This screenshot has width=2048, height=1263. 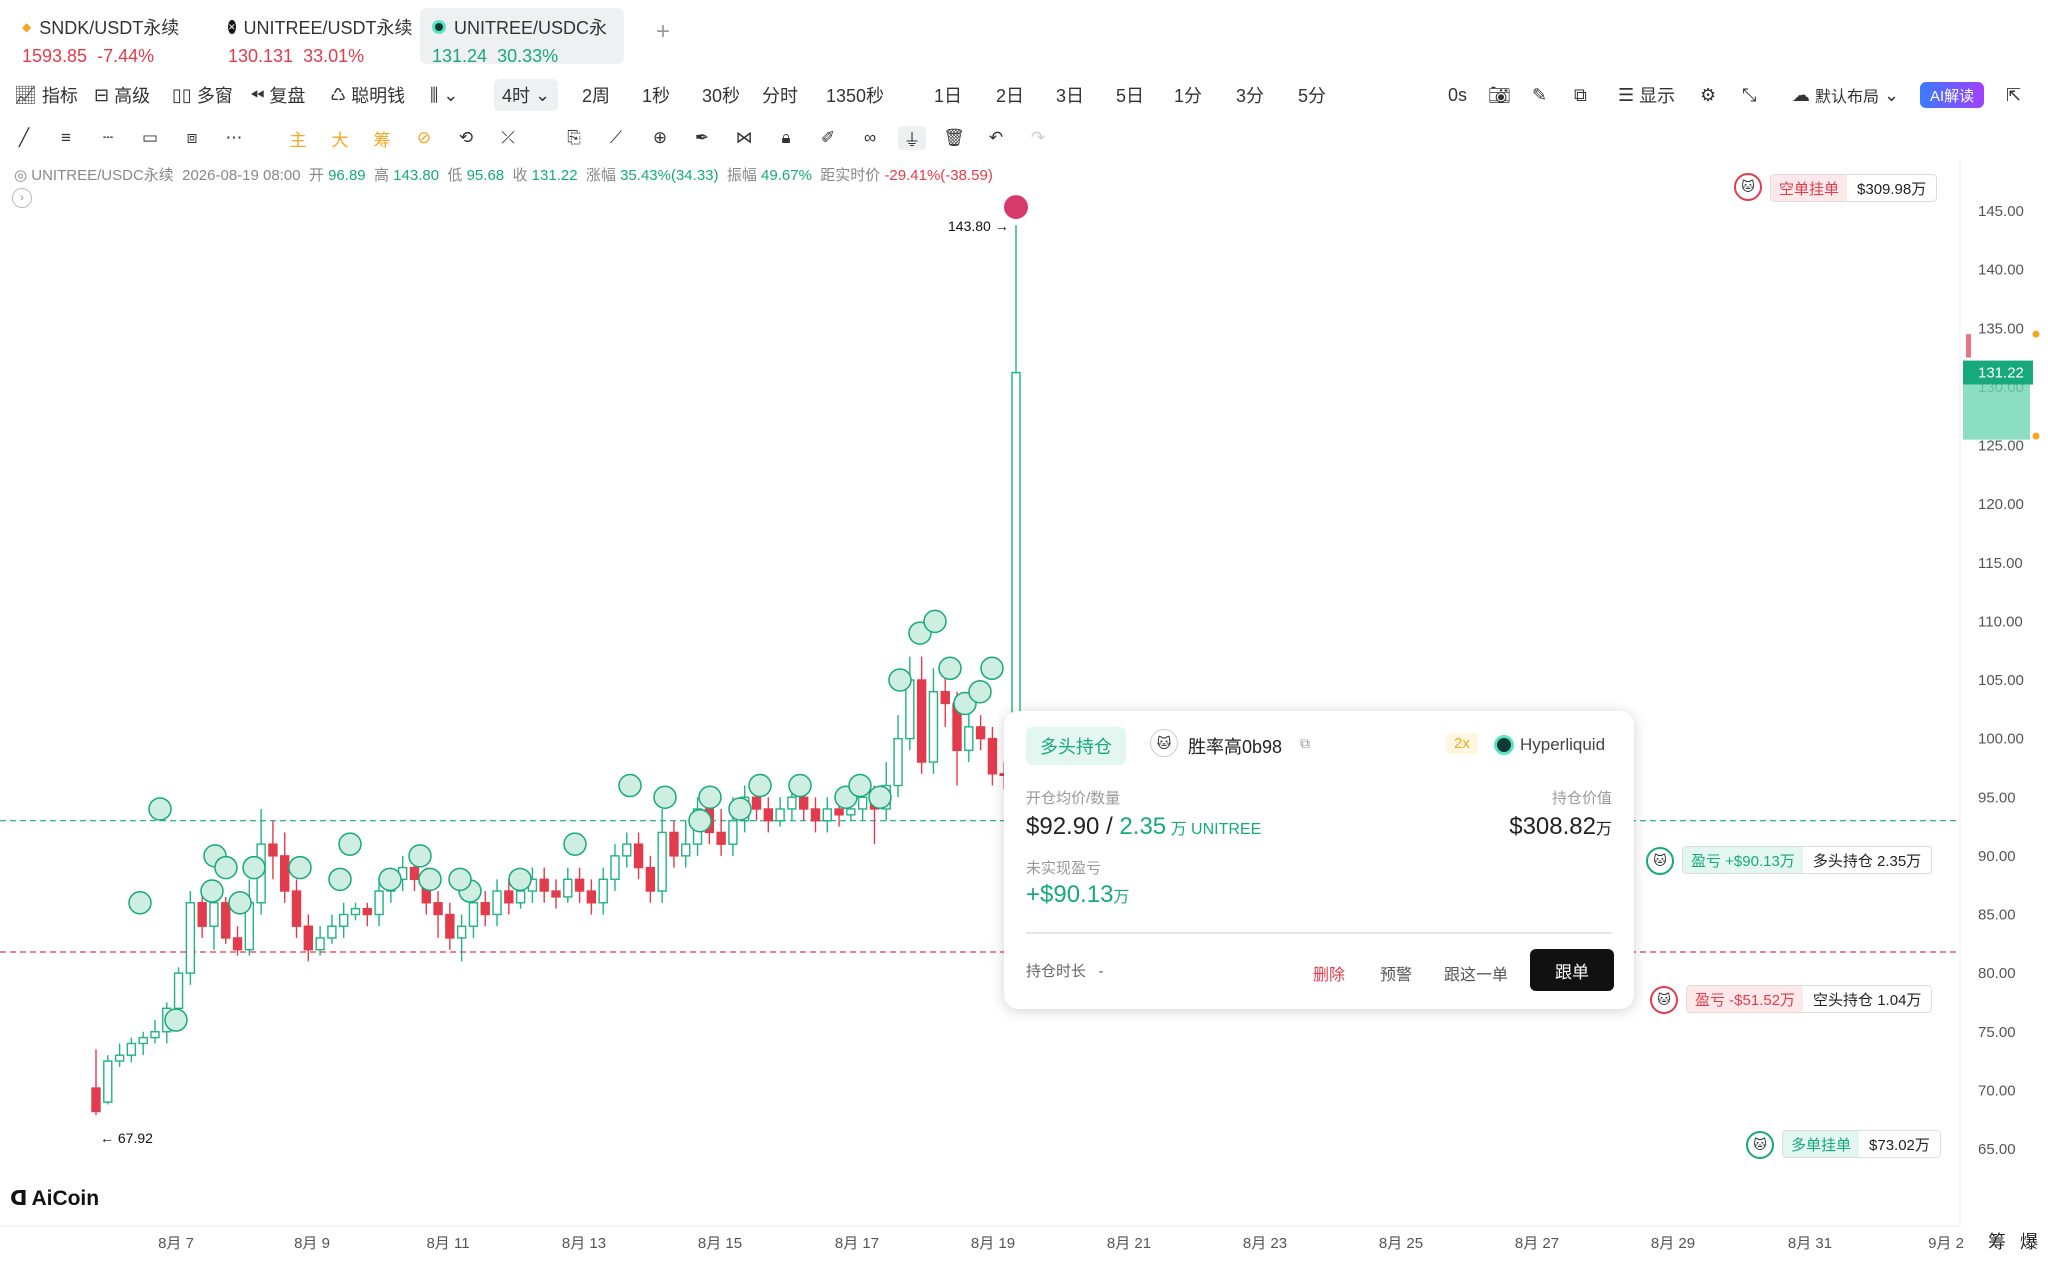 I want to click on camera-icon: 📷︎, so click(x=1499, y=94).